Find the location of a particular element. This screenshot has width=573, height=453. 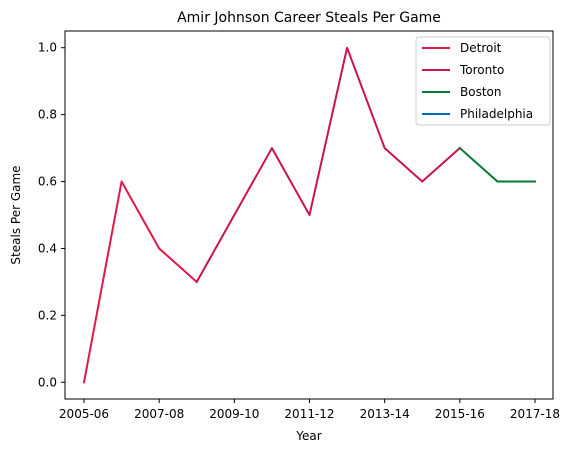

legend-box is located at coordinates (483, 81).